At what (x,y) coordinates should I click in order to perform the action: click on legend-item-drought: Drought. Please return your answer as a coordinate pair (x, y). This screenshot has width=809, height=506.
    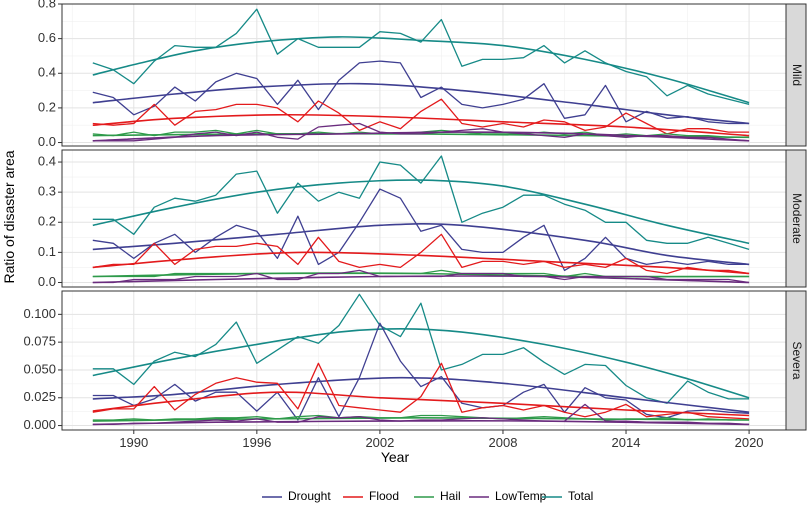
    Looking at the image, I should click on (296, 496).